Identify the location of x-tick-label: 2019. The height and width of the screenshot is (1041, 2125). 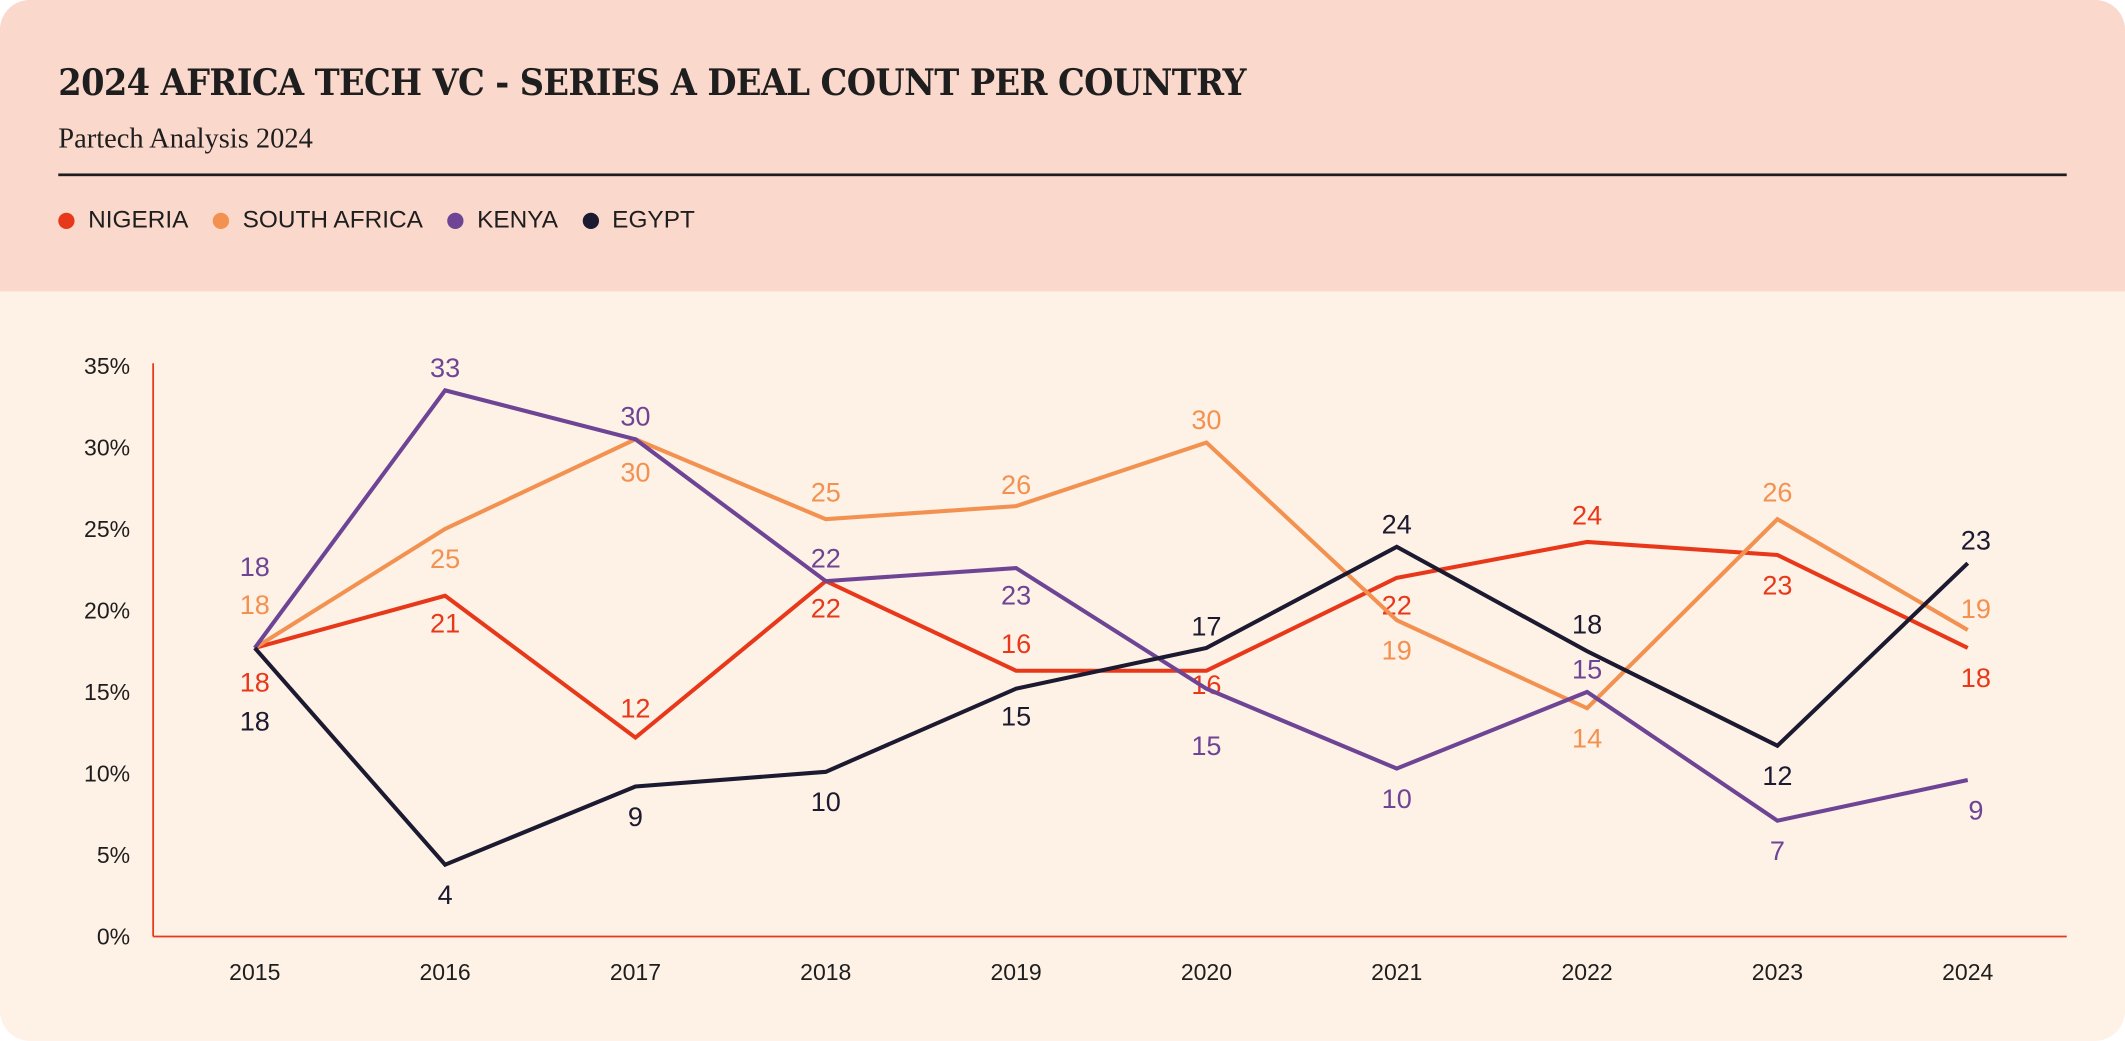
(1015, 972).